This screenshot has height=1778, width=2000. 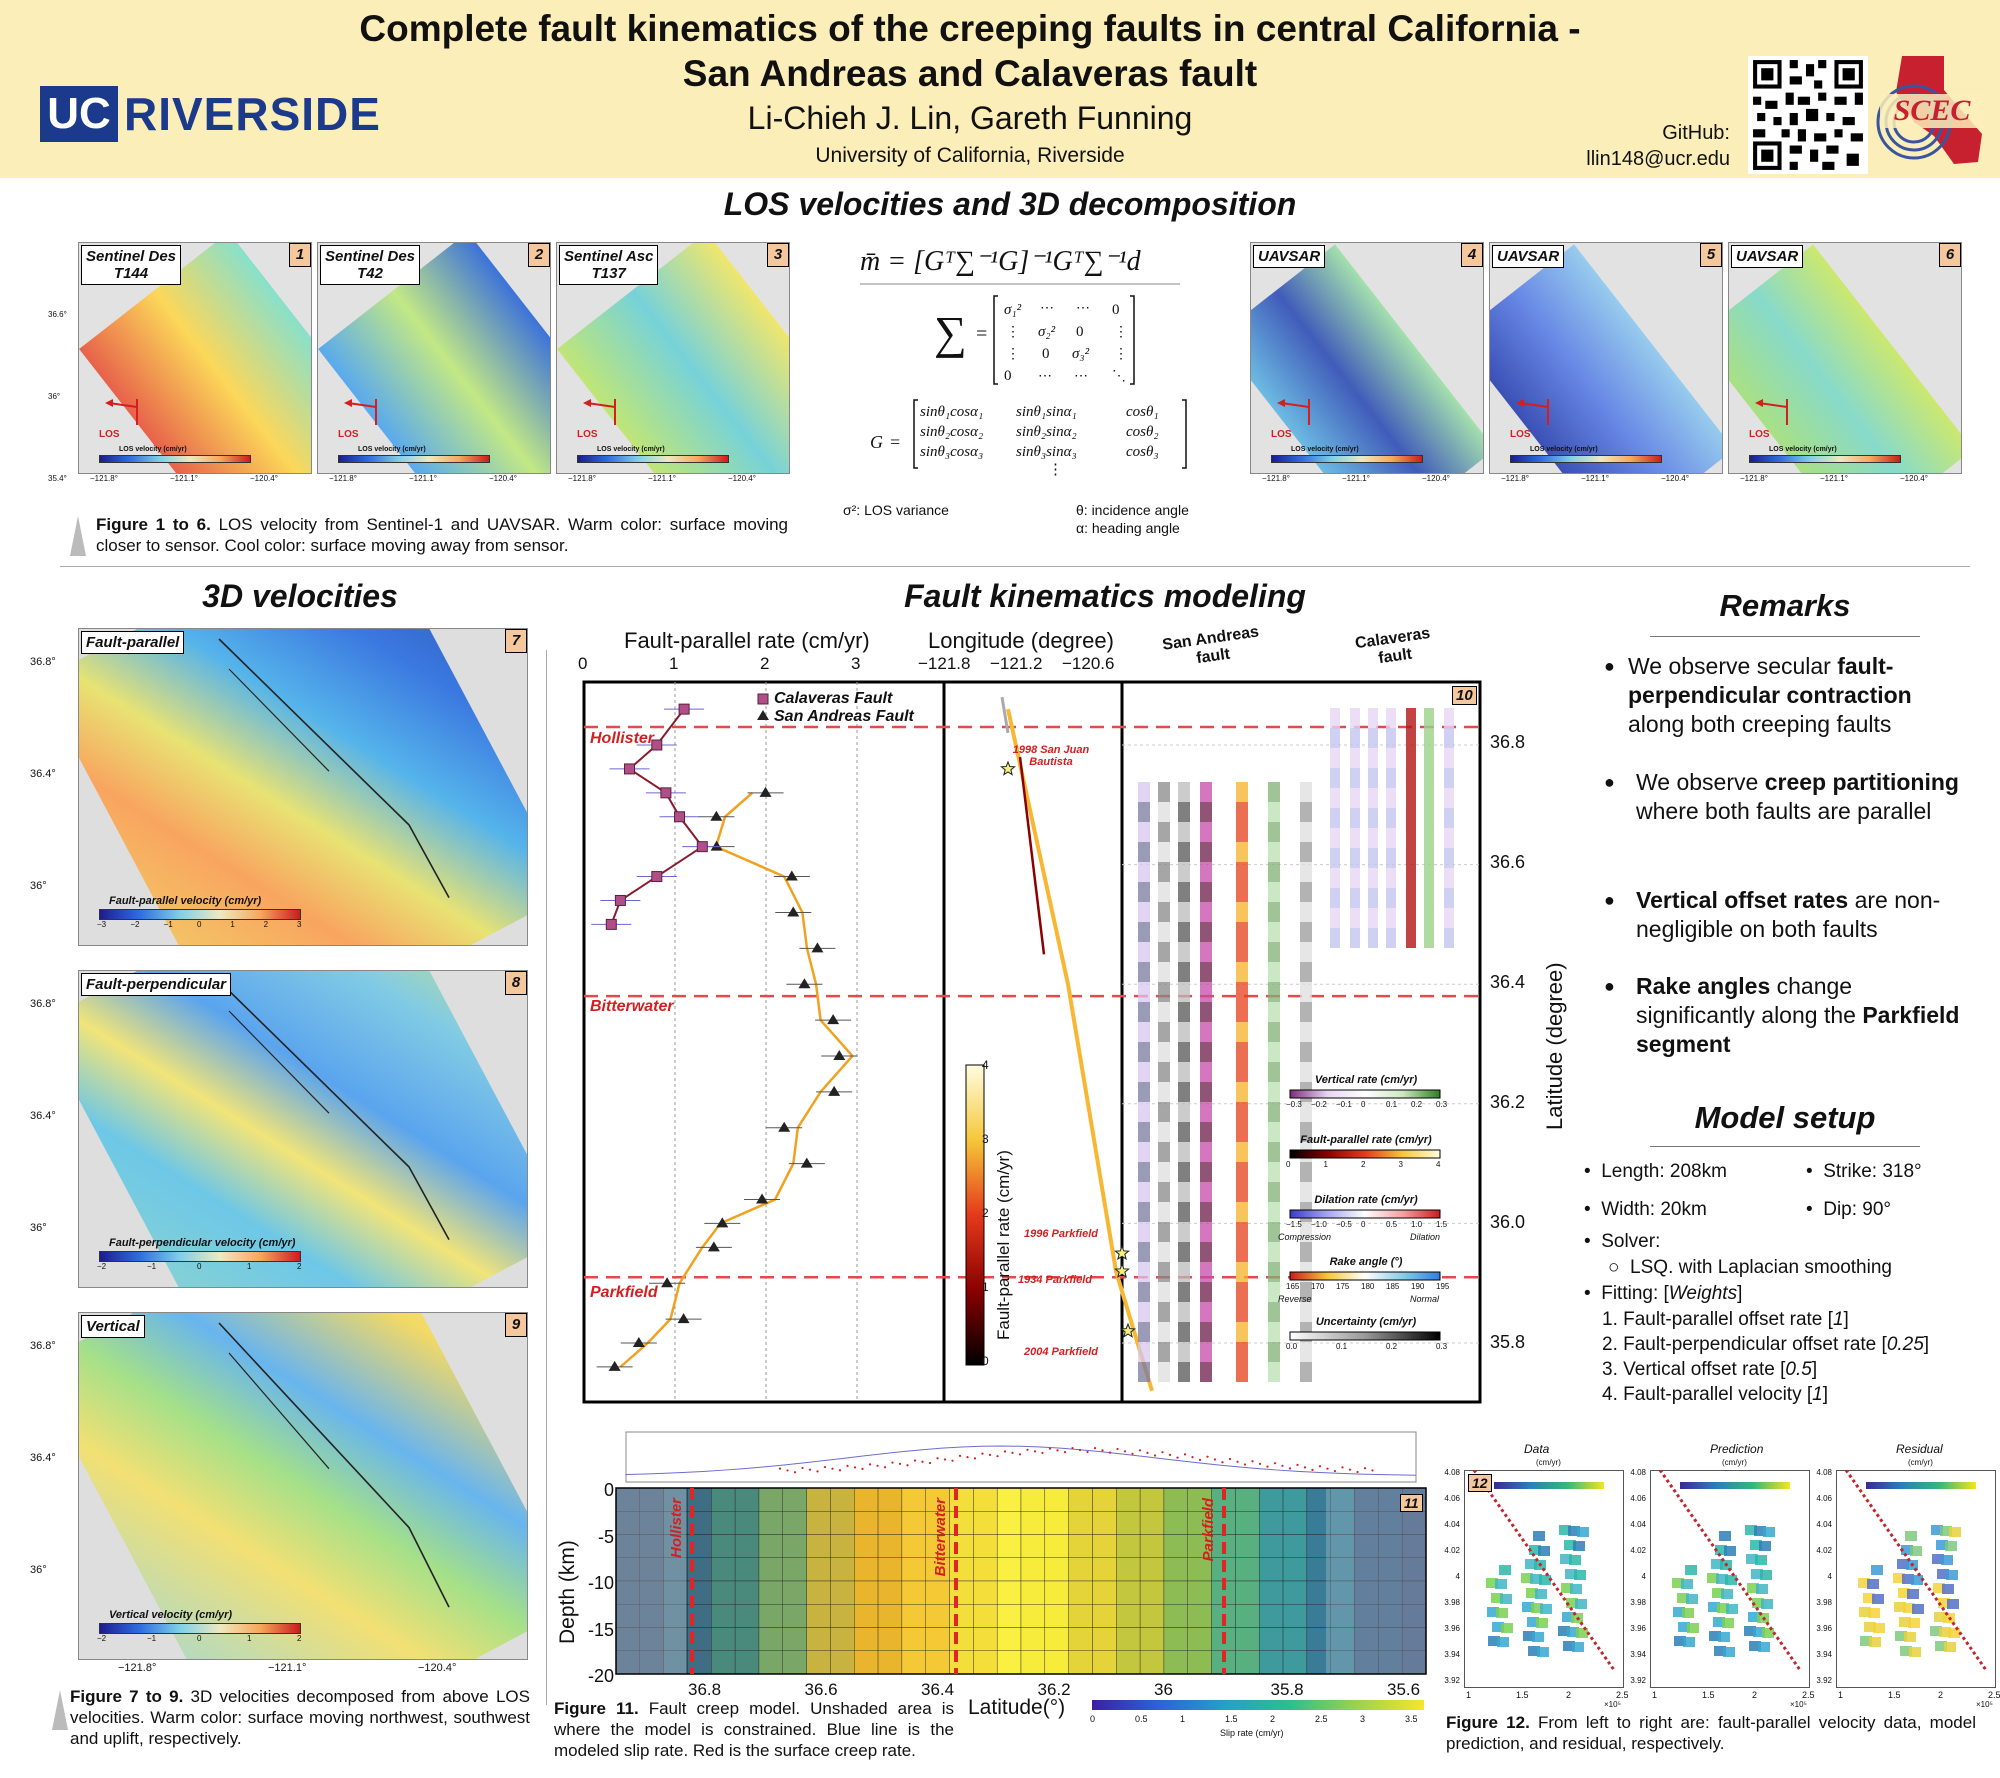 I want to click on legend-tick: 180, so click(x=1368, y=1286).